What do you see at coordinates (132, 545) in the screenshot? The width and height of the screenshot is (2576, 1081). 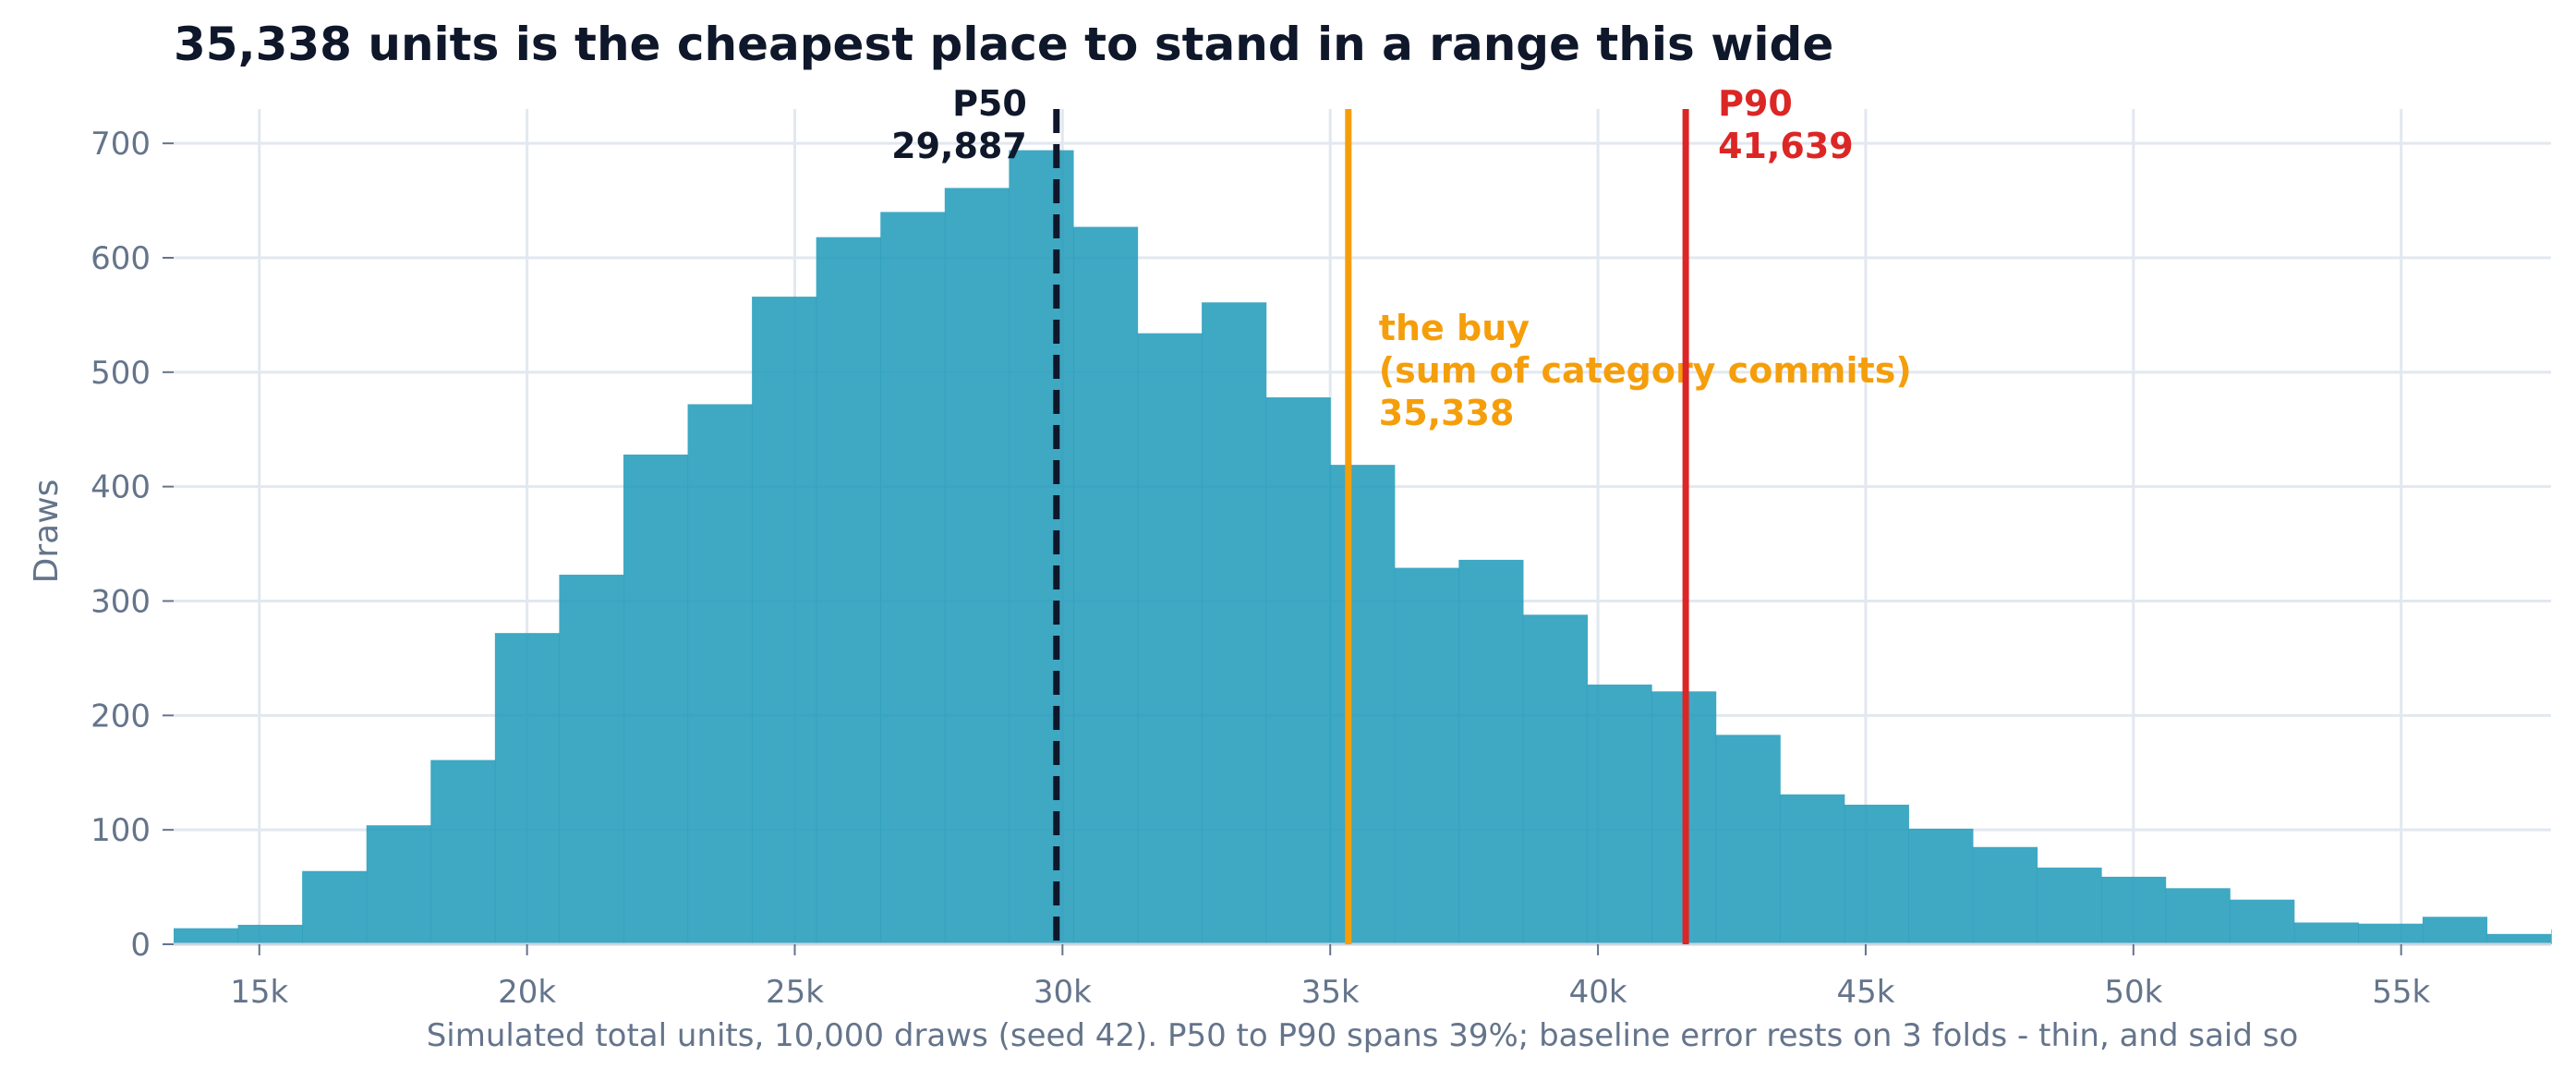 I see `y-axis-ticks: 0 100 200 300 400 500 600 700` at bounding box center [132, 545].